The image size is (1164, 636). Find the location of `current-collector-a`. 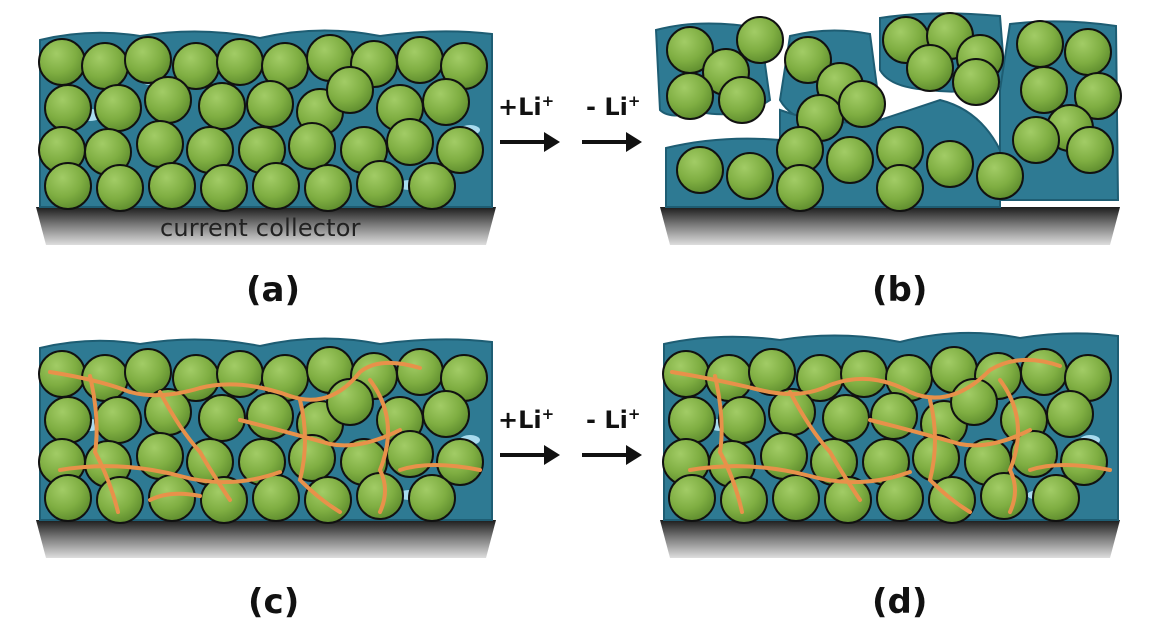

current-collector-a is located at coordinates (266, 226).